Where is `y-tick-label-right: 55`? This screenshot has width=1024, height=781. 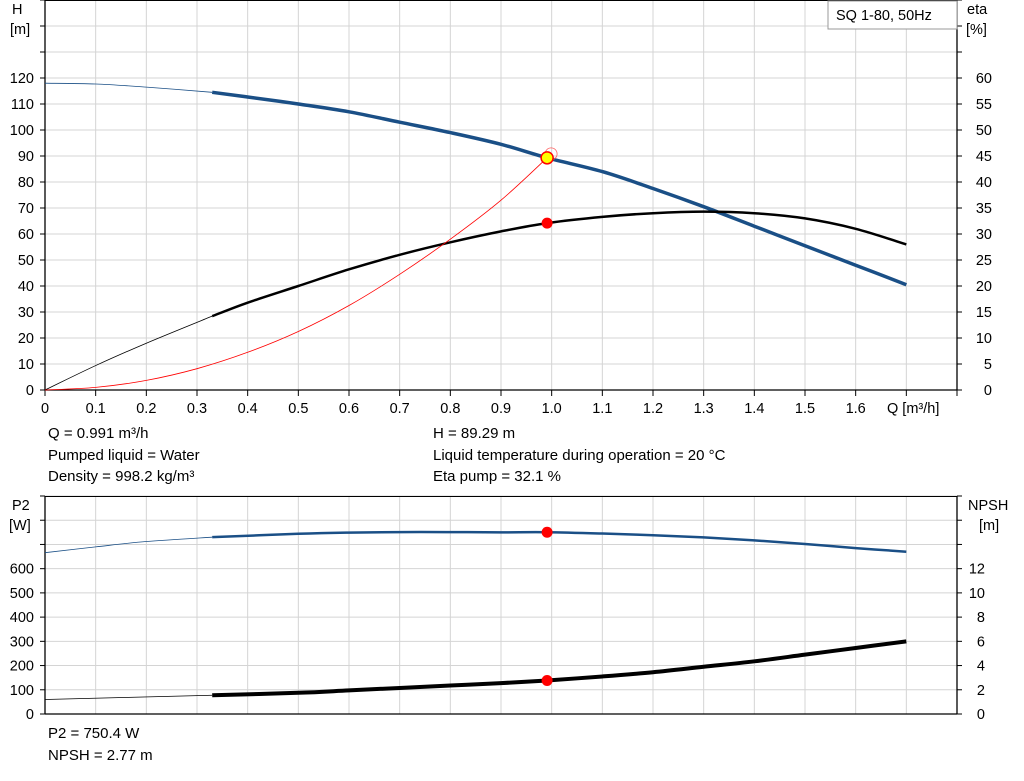 y-tick-label-right: 55 is located at coordinates (984, 105).